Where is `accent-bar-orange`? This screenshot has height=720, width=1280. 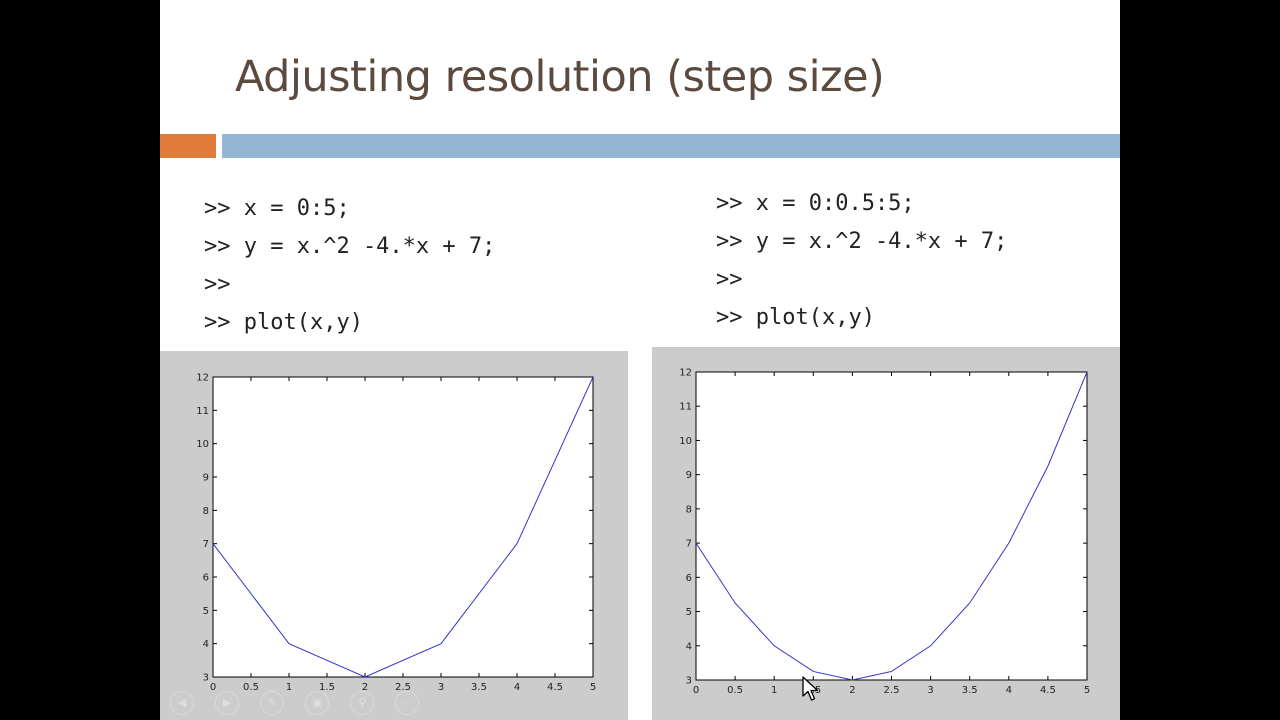 accent-bar-orange is located at coordinates (188, 146).